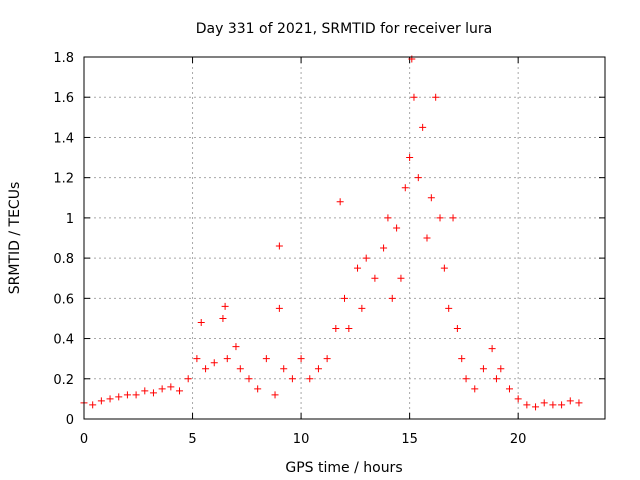  Describe the element at coordinates (63, 179) in the screenshot. I see `y-tick-label: 1.2` at that location.